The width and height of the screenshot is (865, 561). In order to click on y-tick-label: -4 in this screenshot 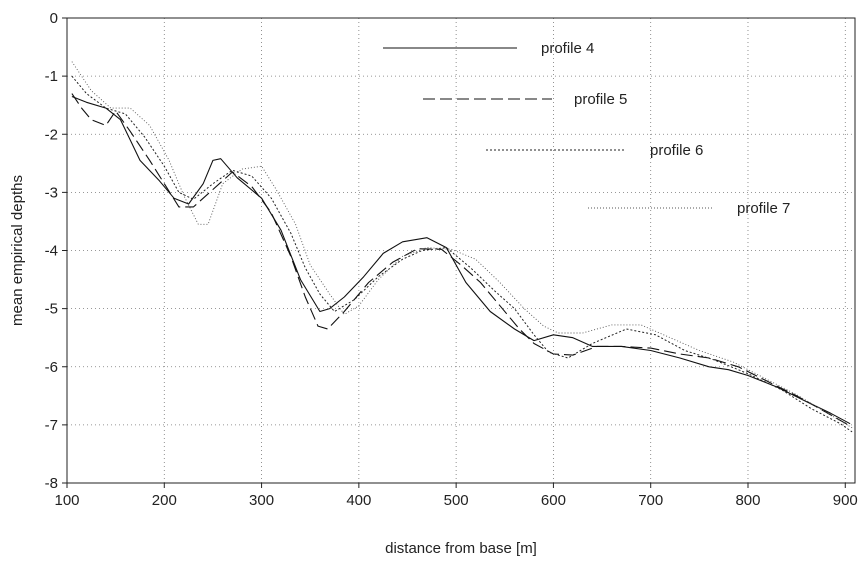, I will do `click(51, 251)`.